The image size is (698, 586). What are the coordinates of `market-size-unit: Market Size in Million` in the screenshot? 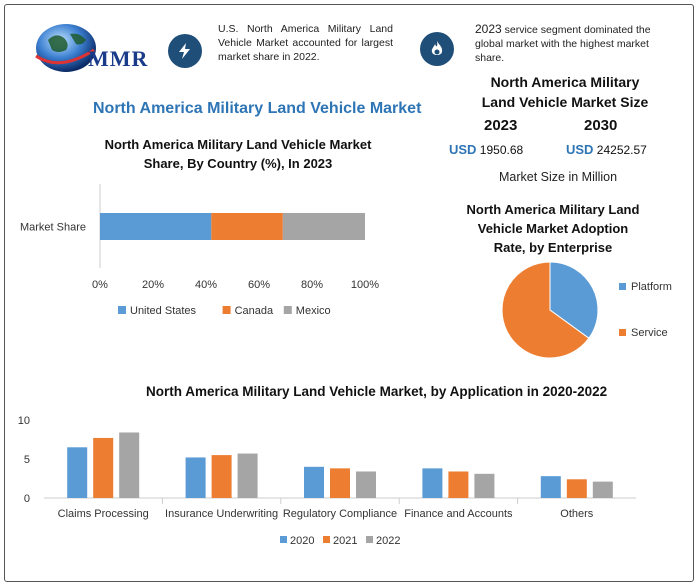 It's located at (558, 177).